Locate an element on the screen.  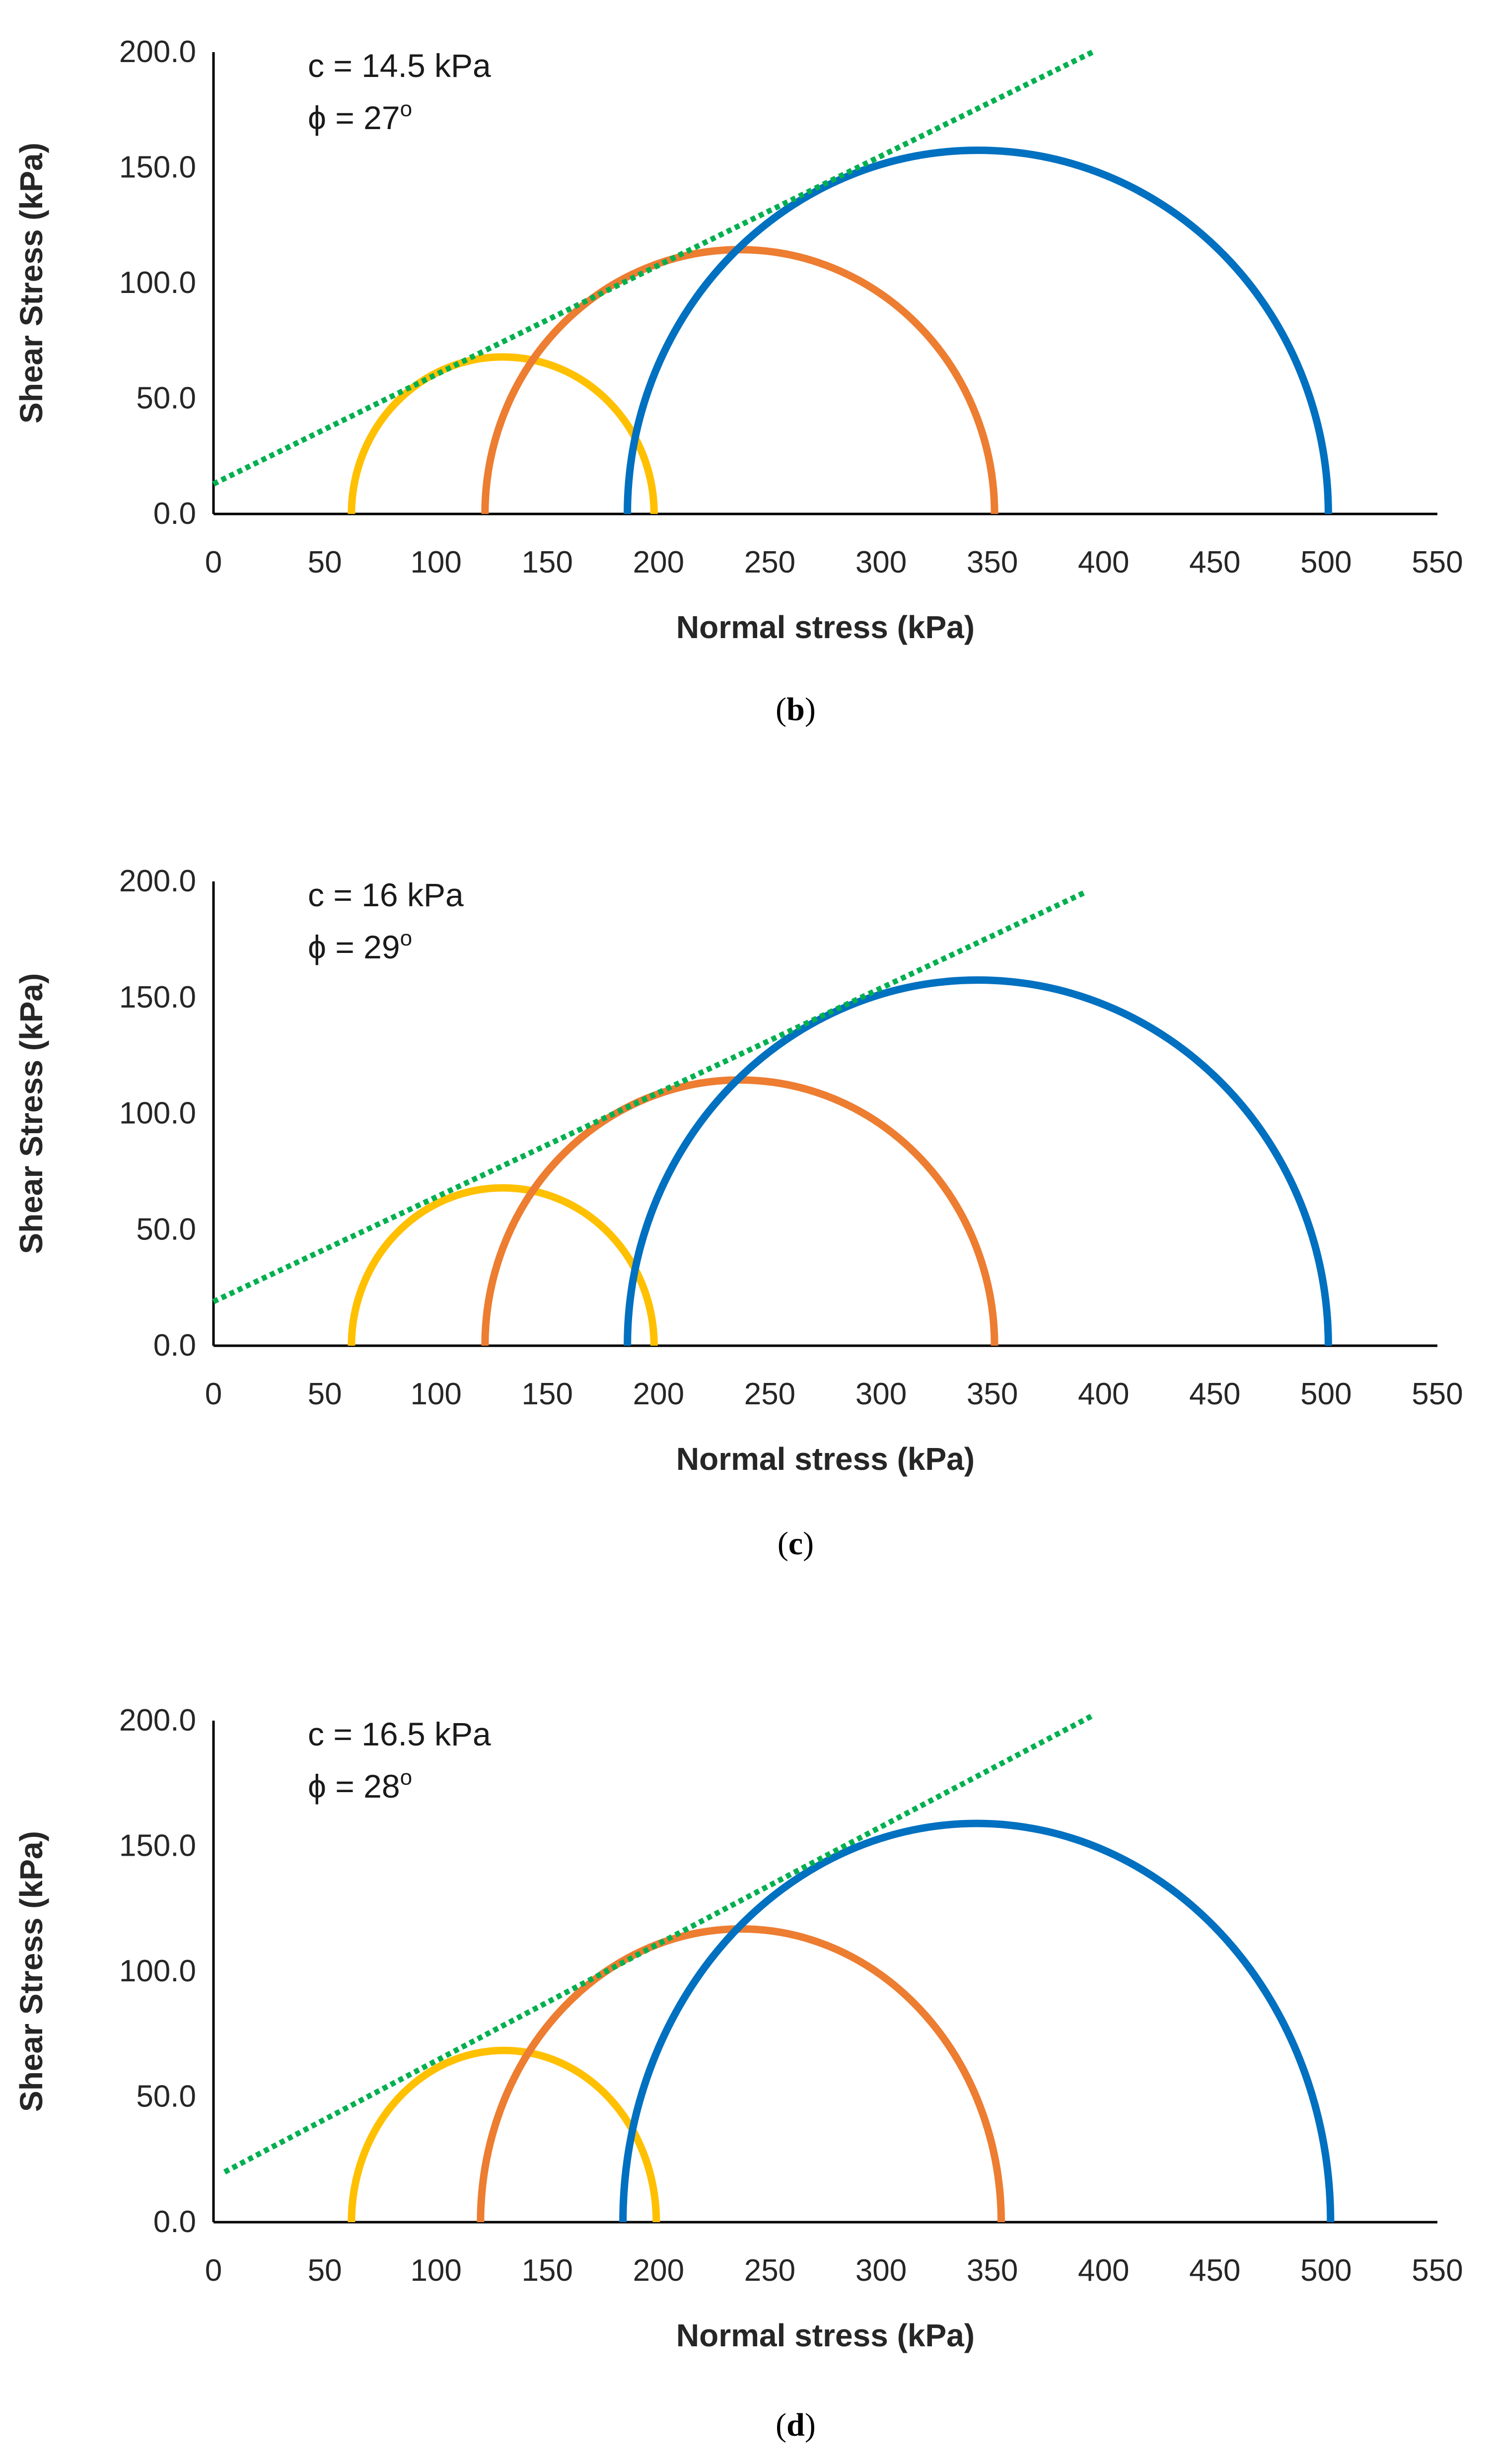
cohesion-label: c = 16 kPa is located at coordinates (386, 894).